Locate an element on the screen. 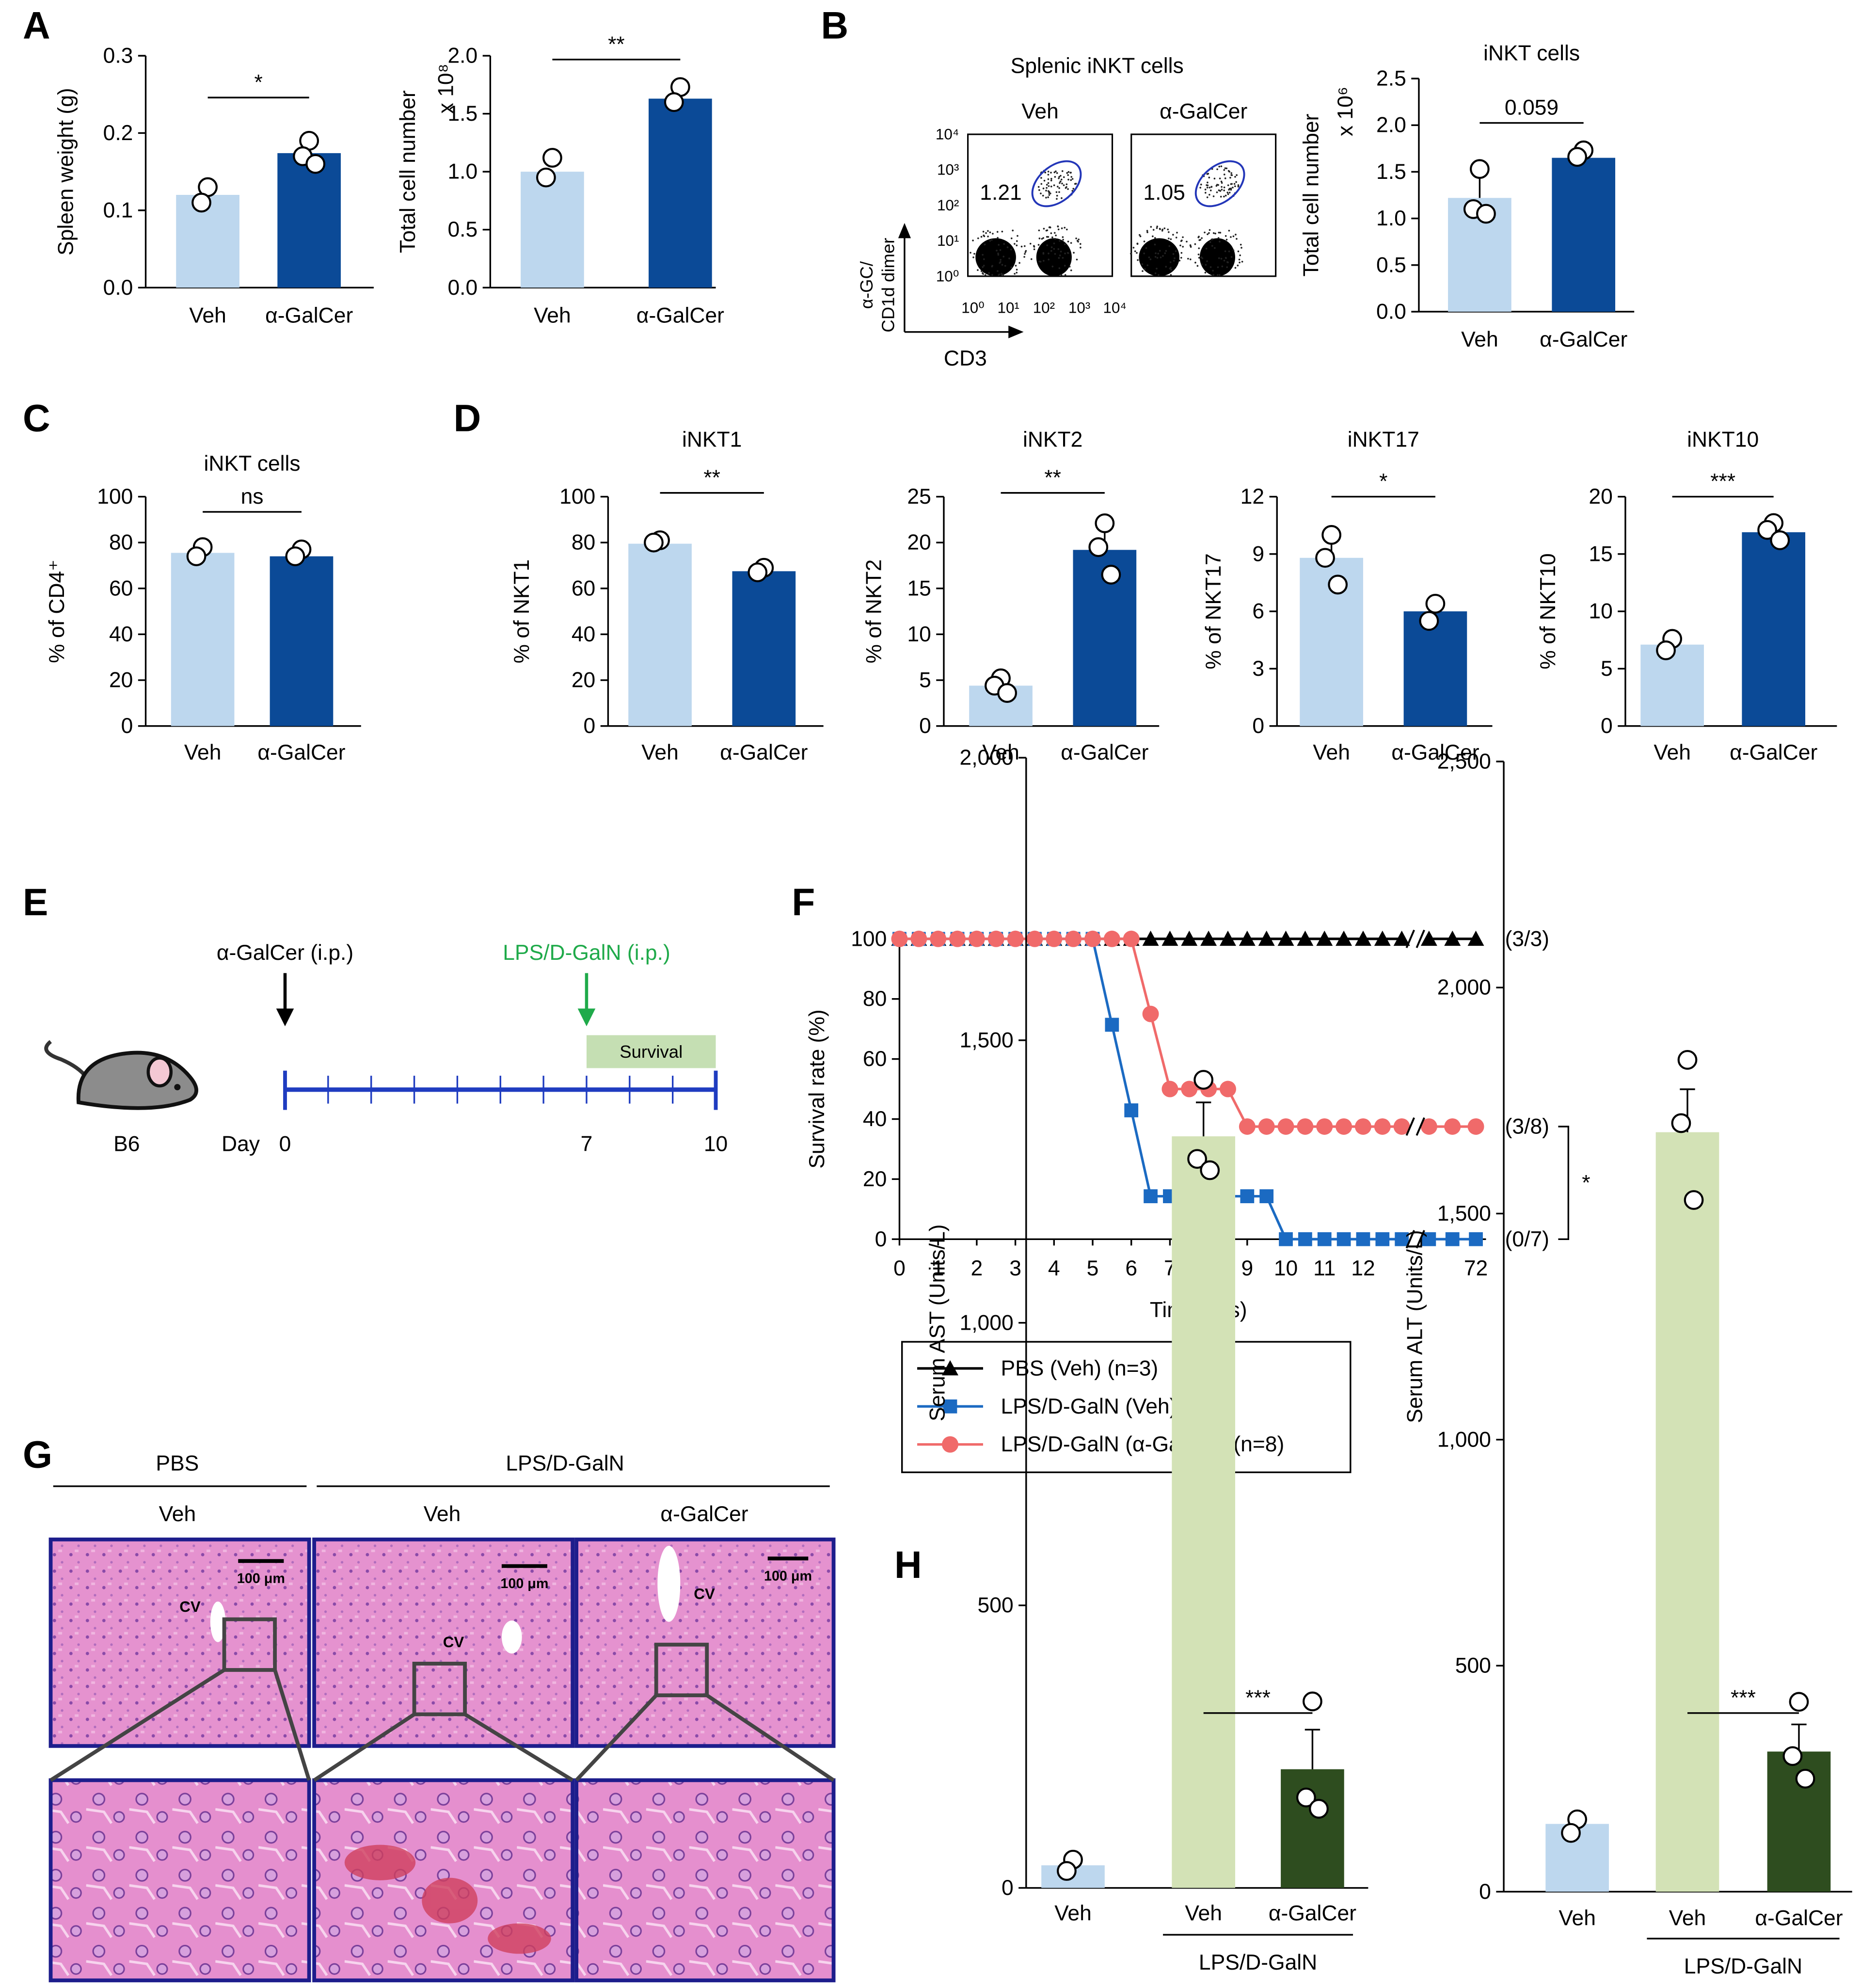  y-tick-label: 1,500 is located at coordinates (1464, 1213).